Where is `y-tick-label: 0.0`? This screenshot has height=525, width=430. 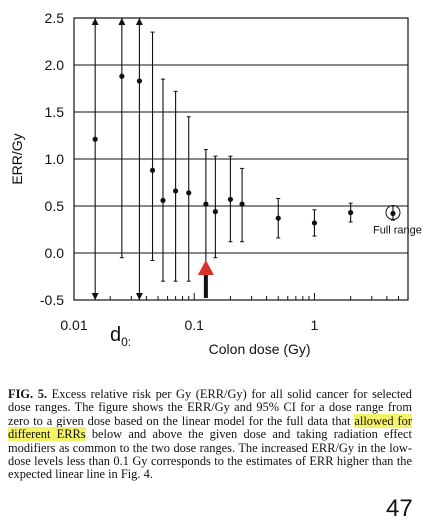 y-tick-label: 0.0 is located at coordinates (55, 253).